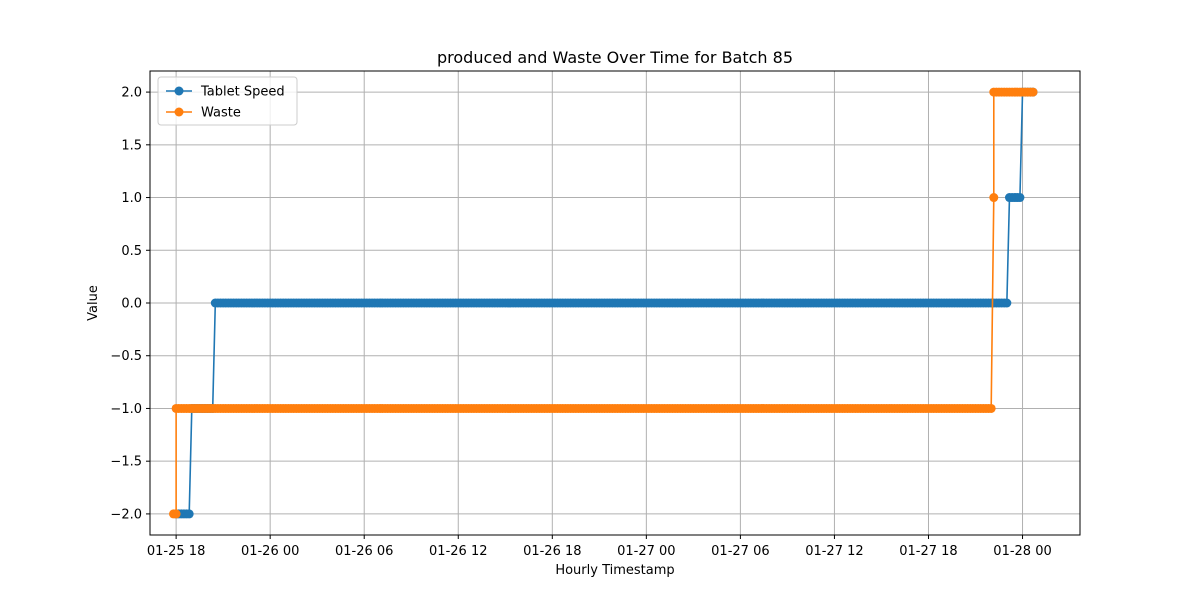  I want to click on legend-items: Tablet Speed Waste, so click(225, 103).